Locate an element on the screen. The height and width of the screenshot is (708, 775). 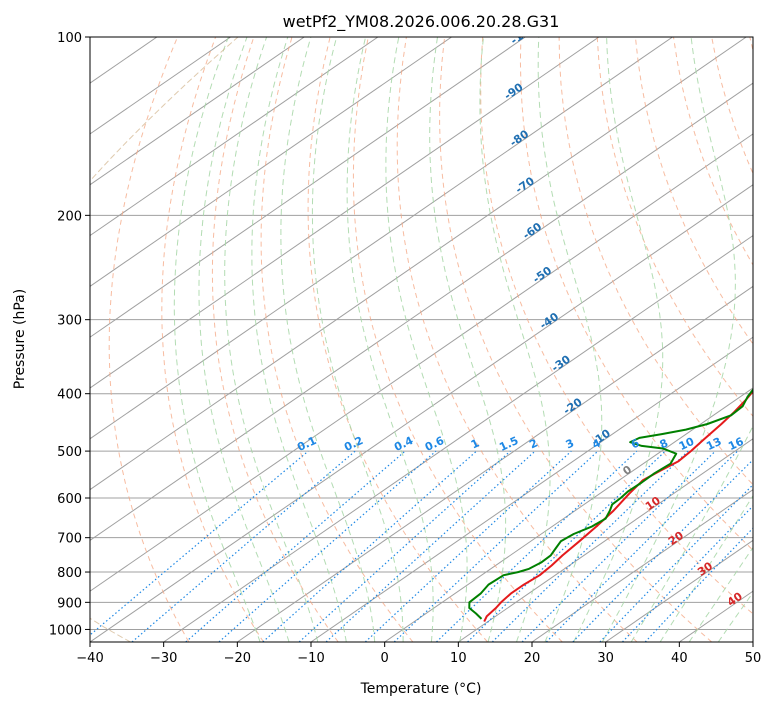
x-tick-label: −30 is located at coordinates (163, 658).